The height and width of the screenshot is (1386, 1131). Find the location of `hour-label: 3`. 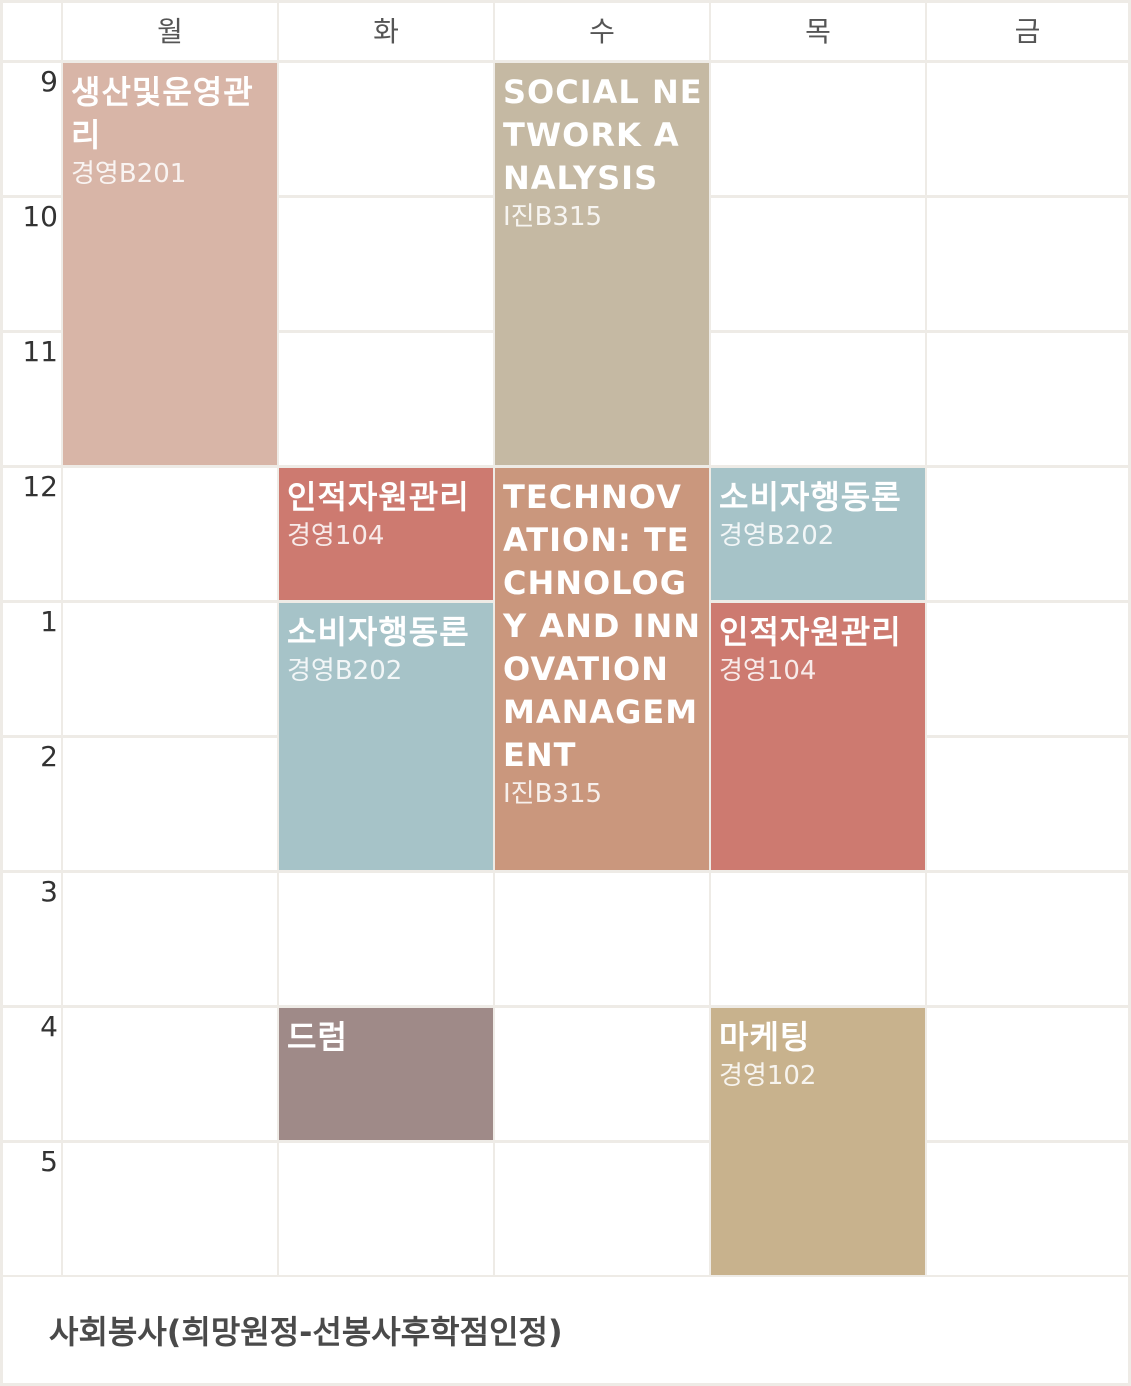

hour-label: 3 is located at coordinates (49, 891).